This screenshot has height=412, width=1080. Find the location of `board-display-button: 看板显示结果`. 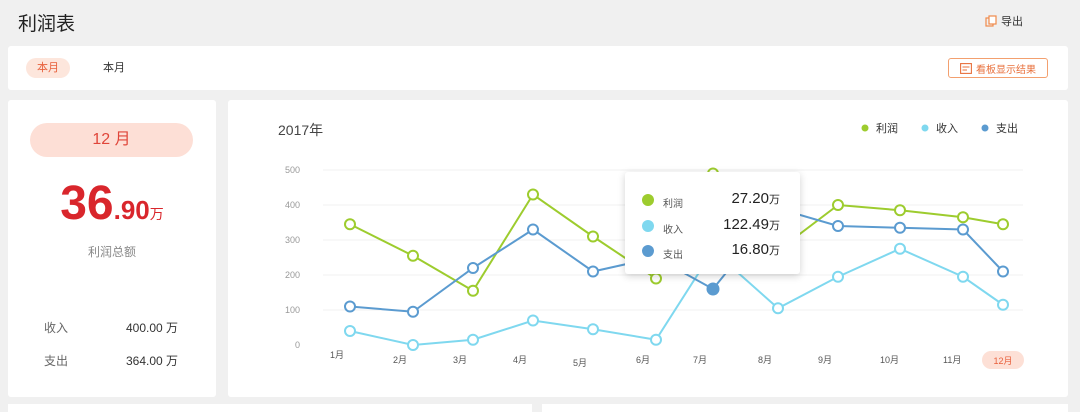

board-display-button: 看板显示结果 is located at coordinates (998, 68).